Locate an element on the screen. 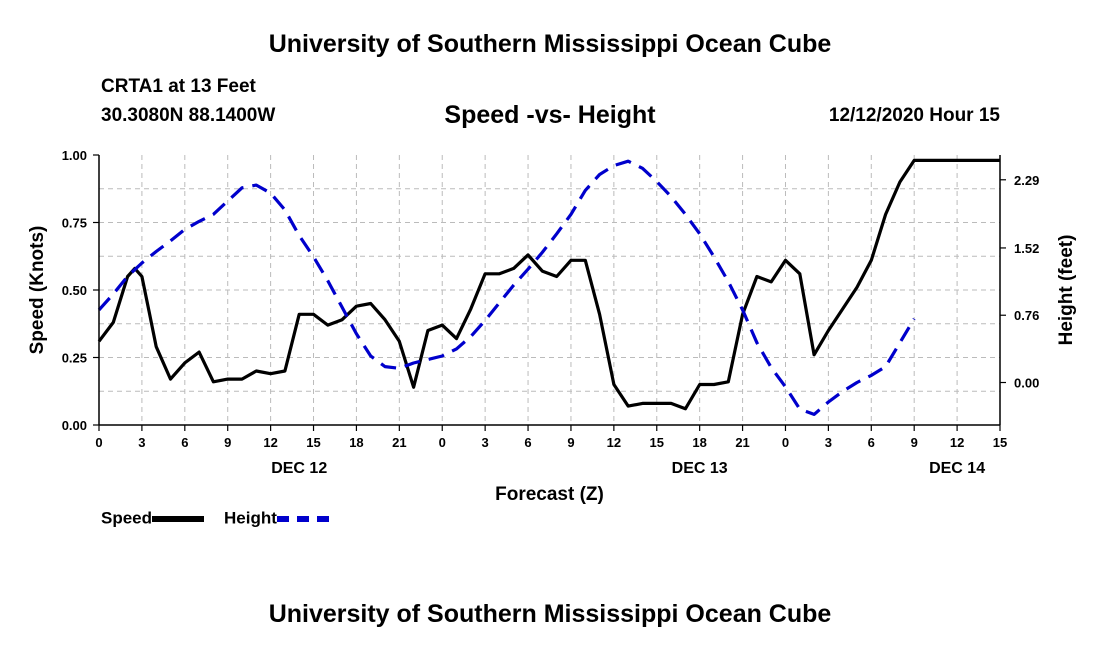  legend-height-label: Height is located at coordinates (250, 518).